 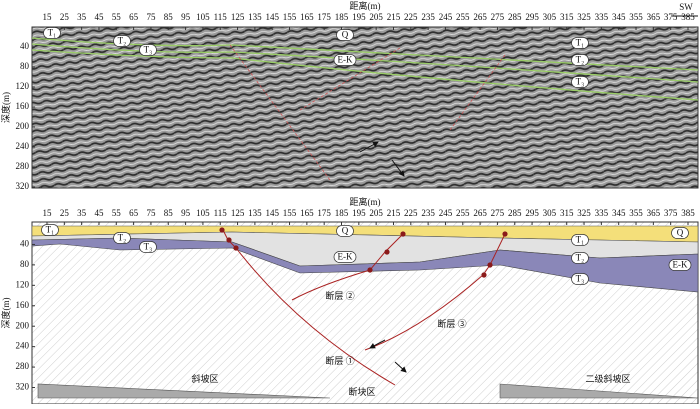 I want to click on y-axis-title: 深度(m), so click(x=5, y=107).